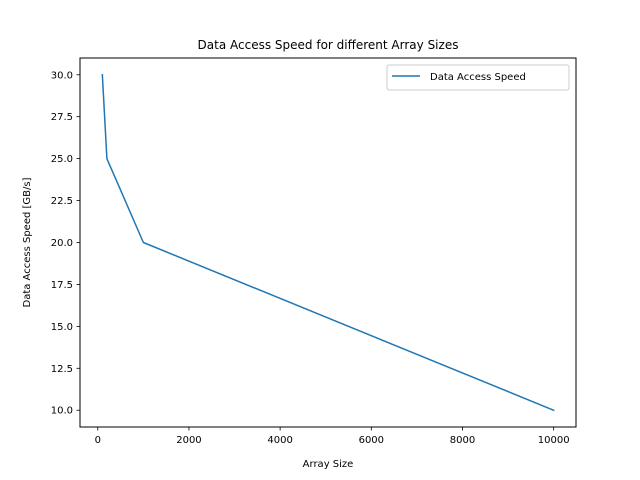  Describe the element at coordinates (332, 436) in the screenshot. I see `x-axis-ticks: 0 2000 4000 6000 8000 10000` at that location.